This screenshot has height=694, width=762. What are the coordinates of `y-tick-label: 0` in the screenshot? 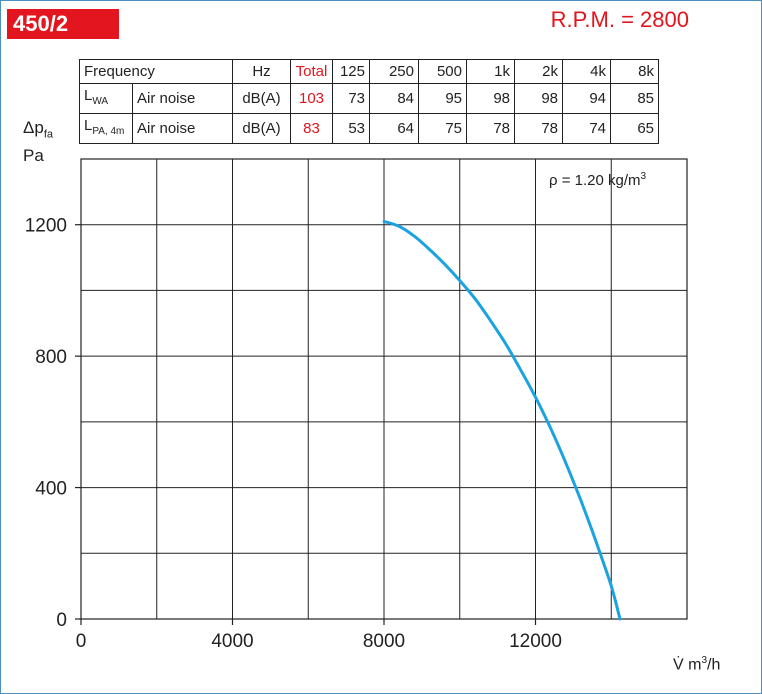 It's located at (61, 620).